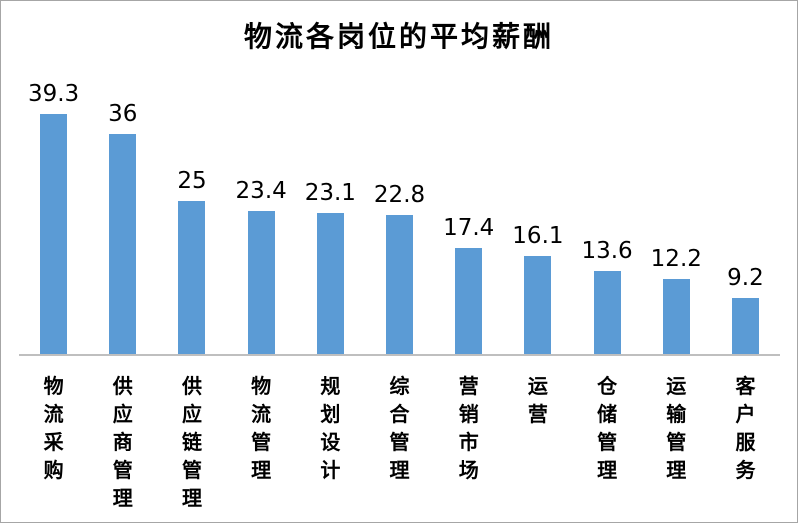 Image resolution: width=798 pixels, height=523 pixels. I want to click on bar-column: 17.4, so click(468, 206).